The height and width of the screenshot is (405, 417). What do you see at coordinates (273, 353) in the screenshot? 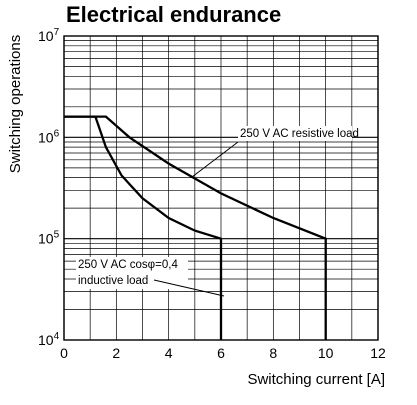
I see `x-tick-label: 8` at bounding box center [273, 353].